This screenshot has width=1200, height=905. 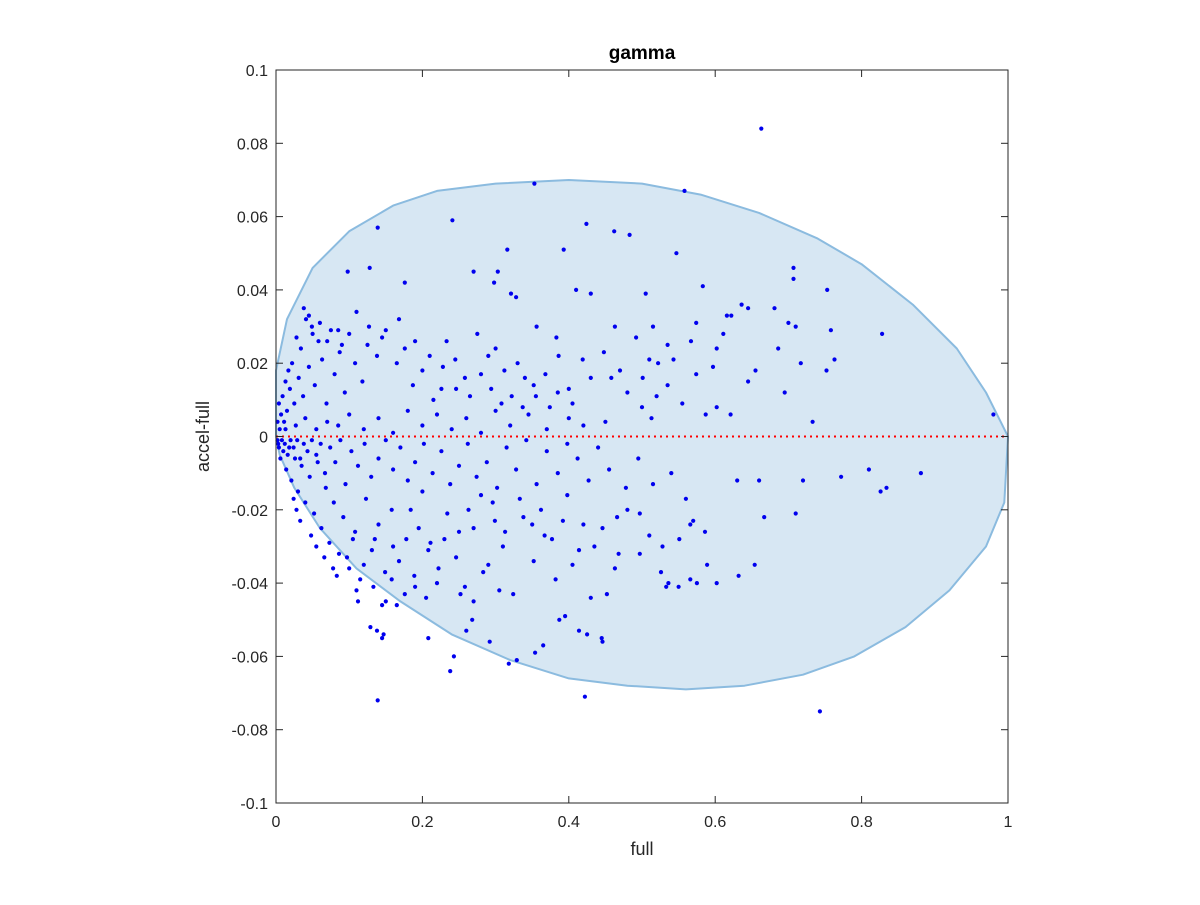 What do you see at coordinates (642, 53) in the screenshot?
I see `chart-title: gamma` at bounding box center [642, 53].